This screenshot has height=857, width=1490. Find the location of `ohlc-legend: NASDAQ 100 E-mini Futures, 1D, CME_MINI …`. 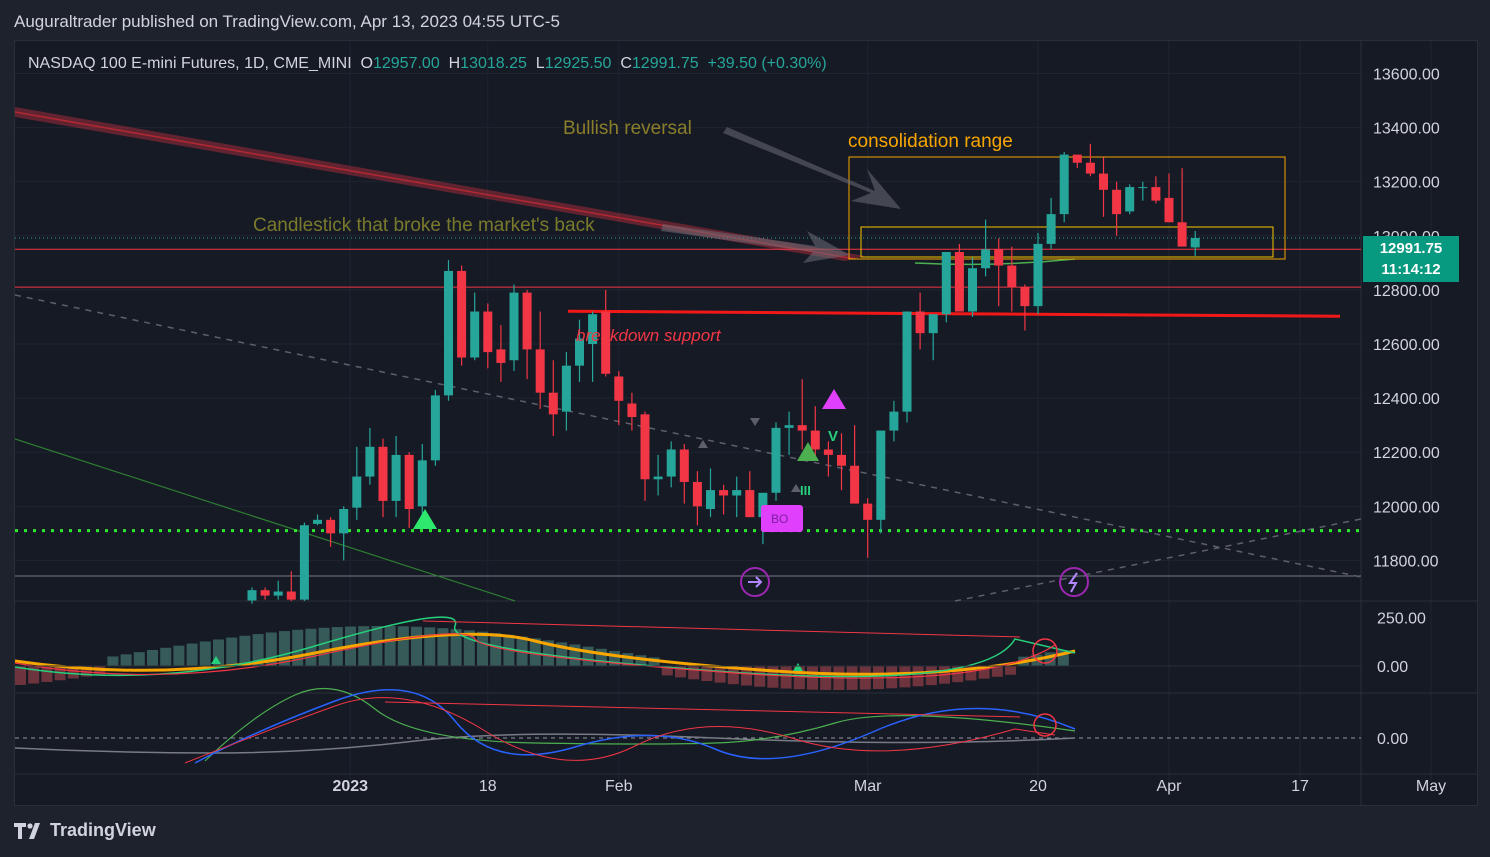

ohlc-legend: NASDAQ 100 E-mini Futures, 1D, CME_MINI … is located at coordinates (427, 64).